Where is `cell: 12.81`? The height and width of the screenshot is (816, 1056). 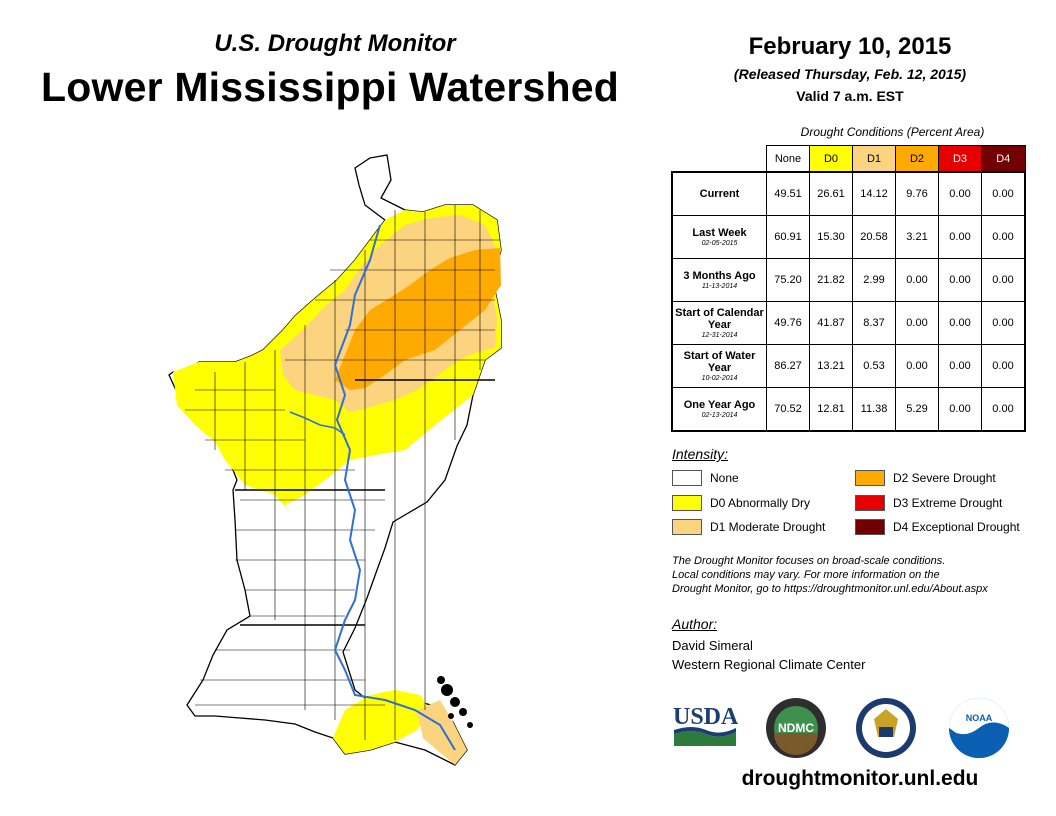
cell: 12.81 is located at coordinates (831, 409).